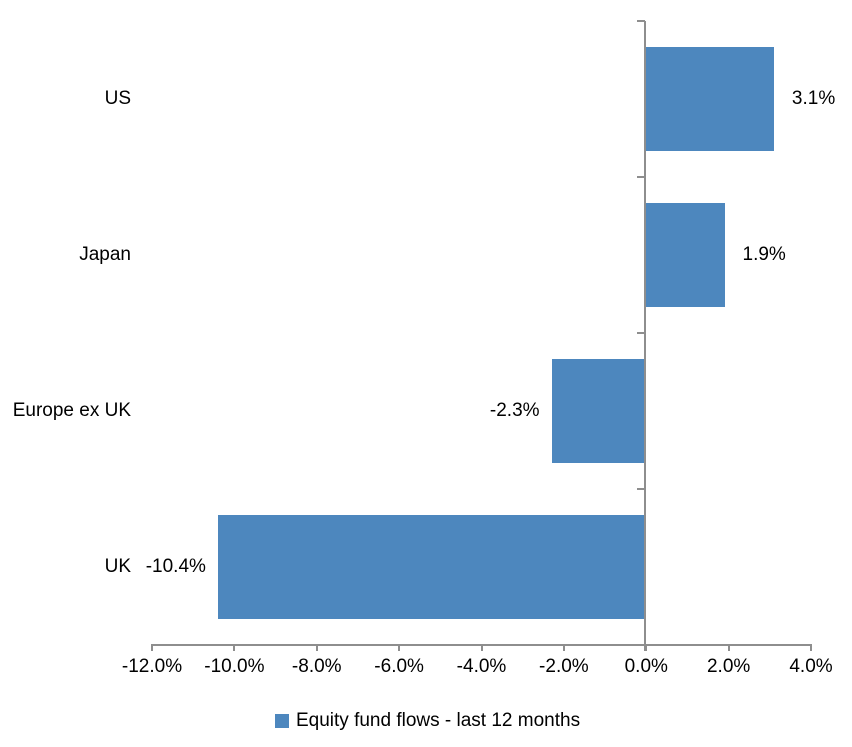 This screenshot has height=747, width=852. Describe the element at coordinates (438, 720) in the screenshot. I see `legend-label: Equity fund flows - last 12 months` at that location.